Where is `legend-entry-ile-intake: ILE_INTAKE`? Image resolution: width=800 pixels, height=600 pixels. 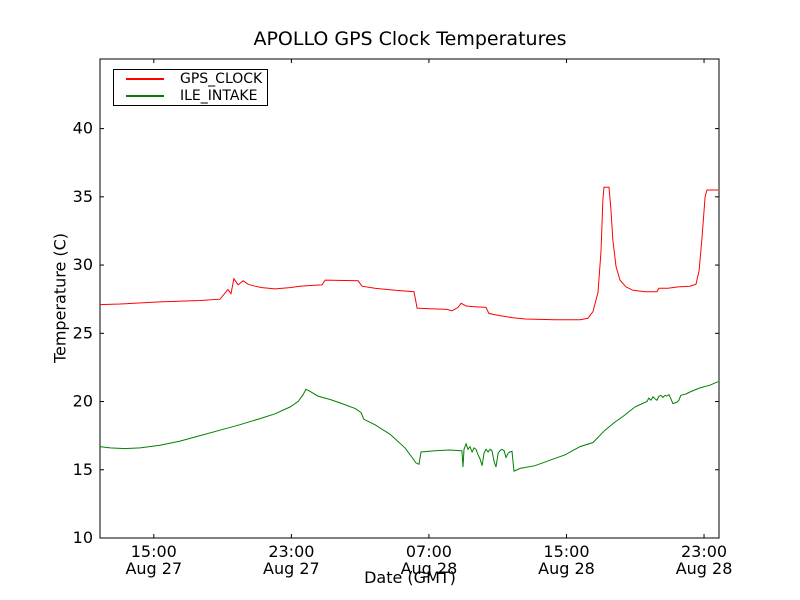 legend-entry-ile-intake: ILE_INTAKE is located at coordinates (190, 96).